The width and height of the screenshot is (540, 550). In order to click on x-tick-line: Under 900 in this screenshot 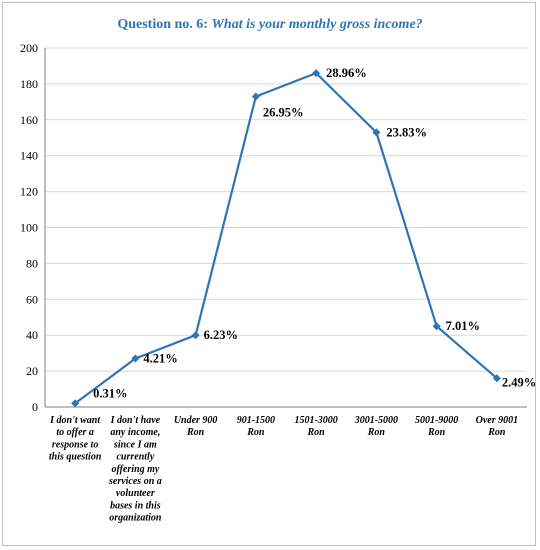, I will do `click(196, 420)`.